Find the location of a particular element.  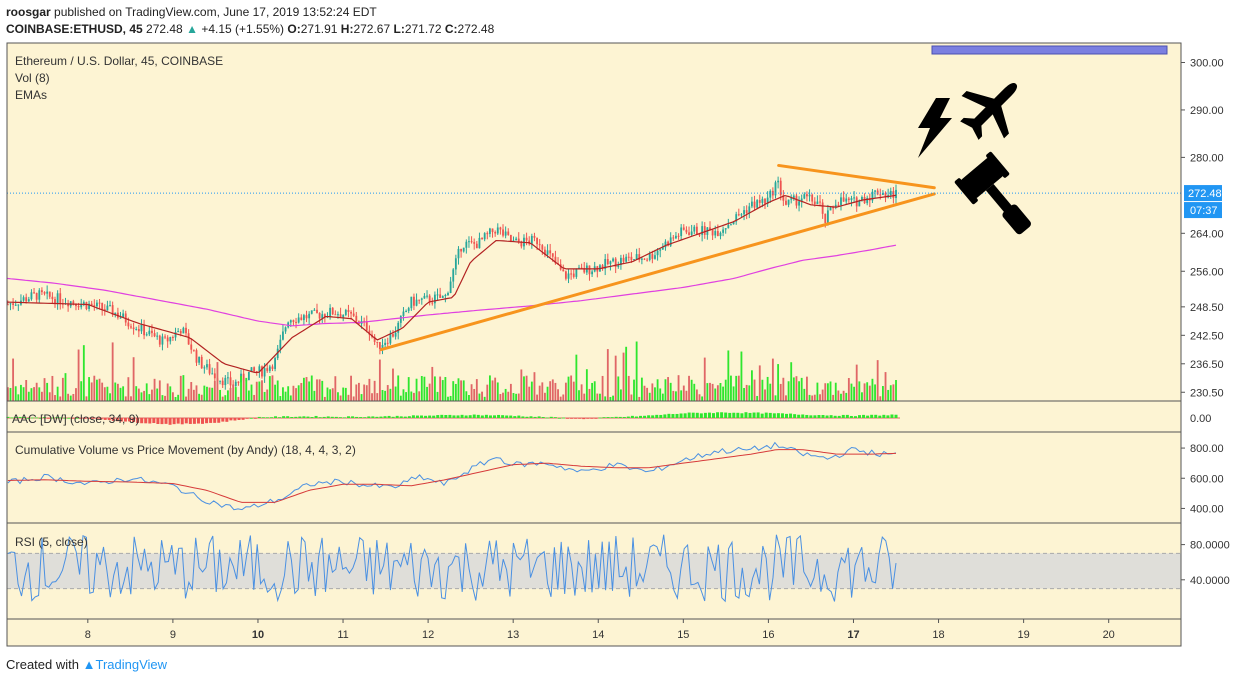

cvpm-tick-label: 400.00 is located at coordinates (1207, 509).